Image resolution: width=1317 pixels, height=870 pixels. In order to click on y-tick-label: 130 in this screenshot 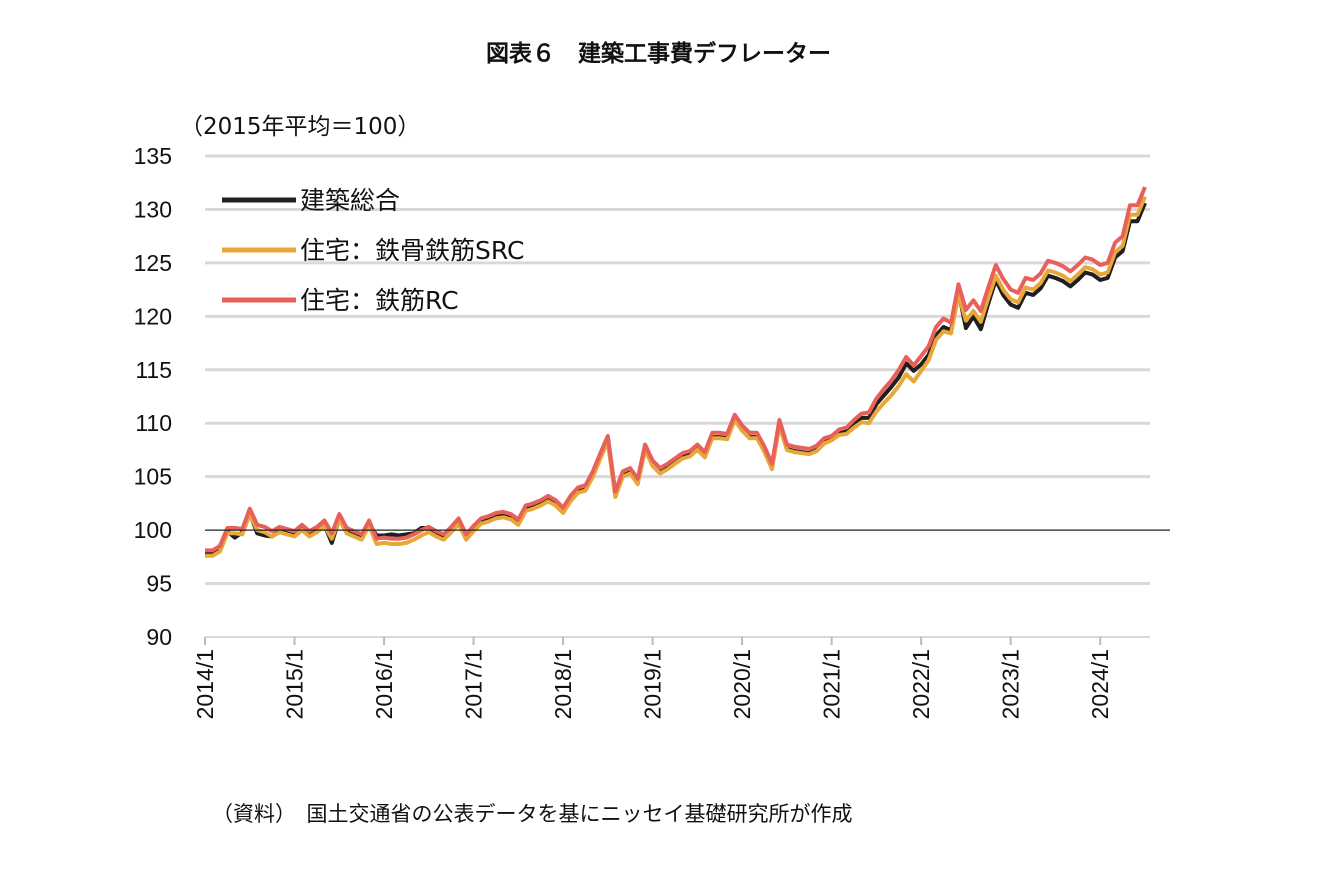, I will do `click(153, 209)`.